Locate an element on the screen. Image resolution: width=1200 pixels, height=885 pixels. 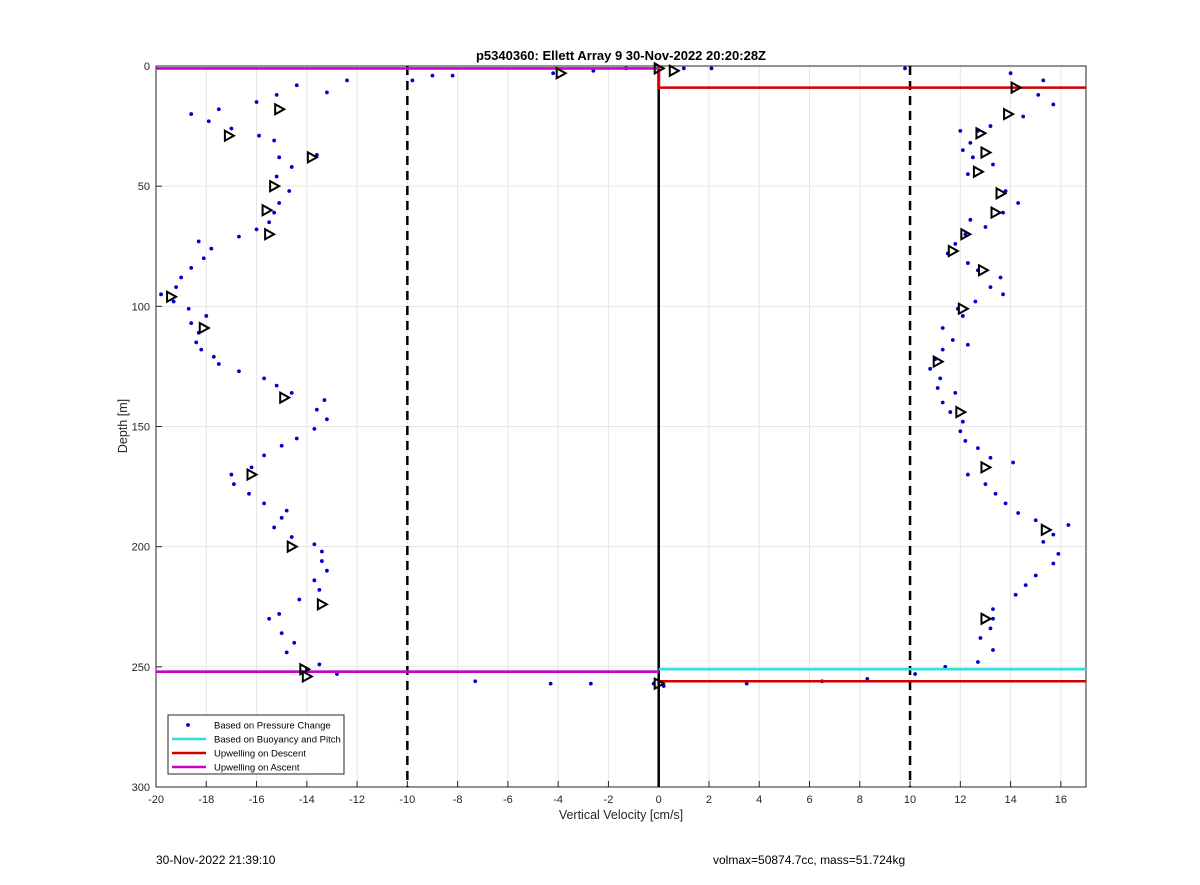
x-tick-label: 12 is located at coordinates (960, 800).